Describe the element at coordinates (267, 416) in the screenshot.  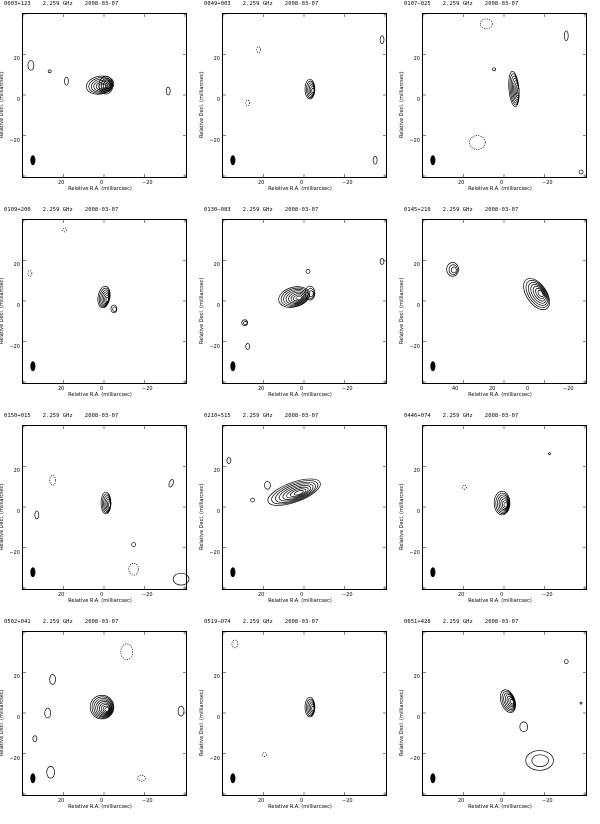
I see `panel-header: 0210+515 2.259 GHz 2008-03-07` at that location.